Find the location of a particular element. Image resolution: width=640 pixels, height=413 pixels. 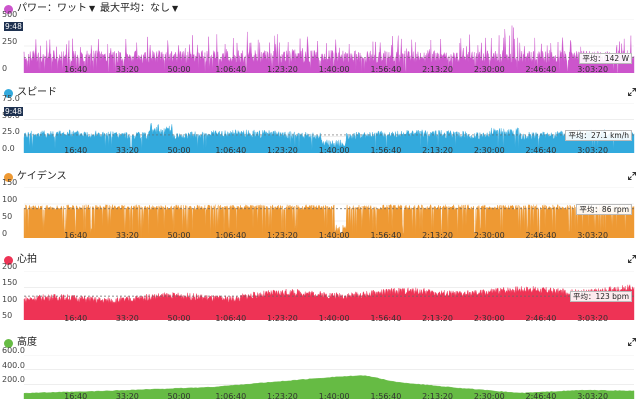

elevation-color-dot is located at coordinates (8, 343).